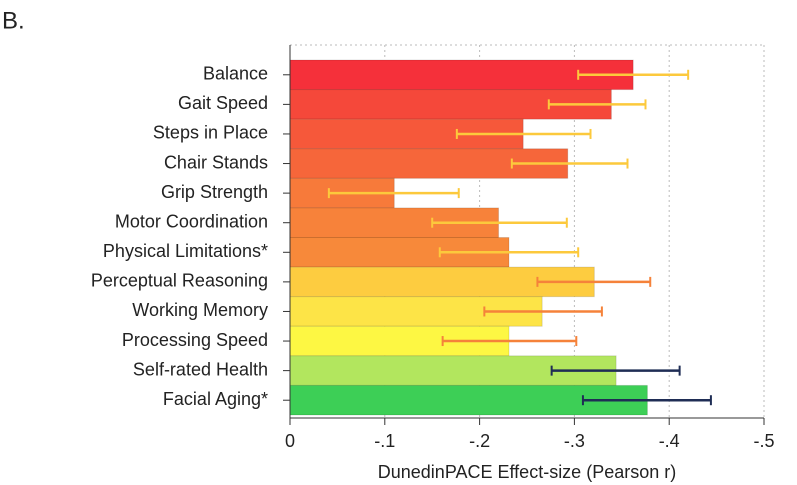 The height and width of the screenshot is (485, 797). What do you see at coordinates (527, 472) in the screenshot?
I see `x-axis-title: DunedinPACE Effect-size (Pearson r)` at bounding box center [527, 472].